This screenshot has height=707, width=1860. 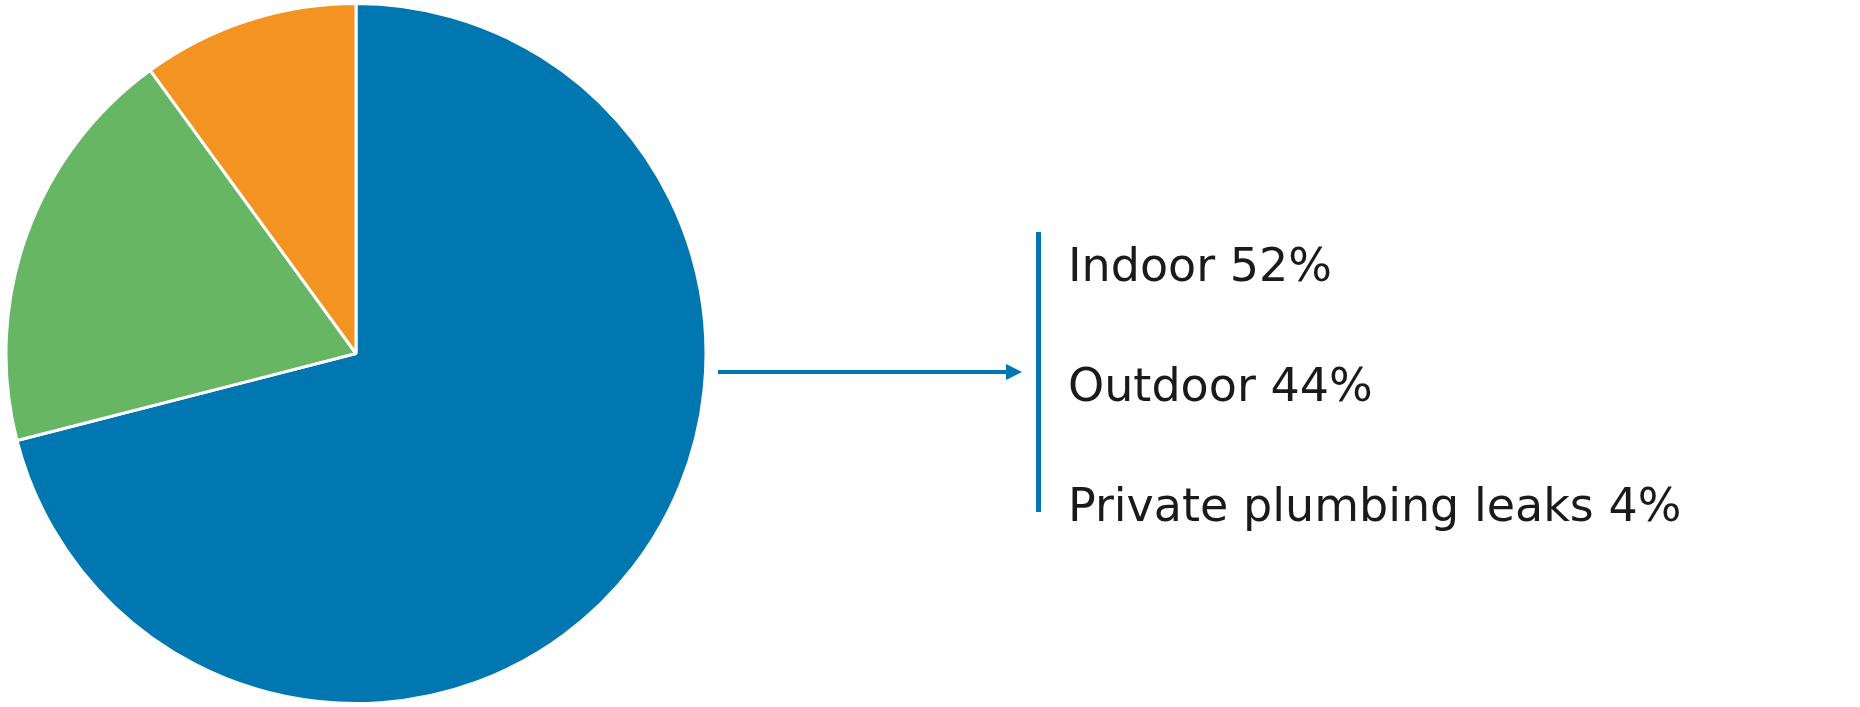 I want to click on text: Indoor 52%, so click(x=1200, y=265).